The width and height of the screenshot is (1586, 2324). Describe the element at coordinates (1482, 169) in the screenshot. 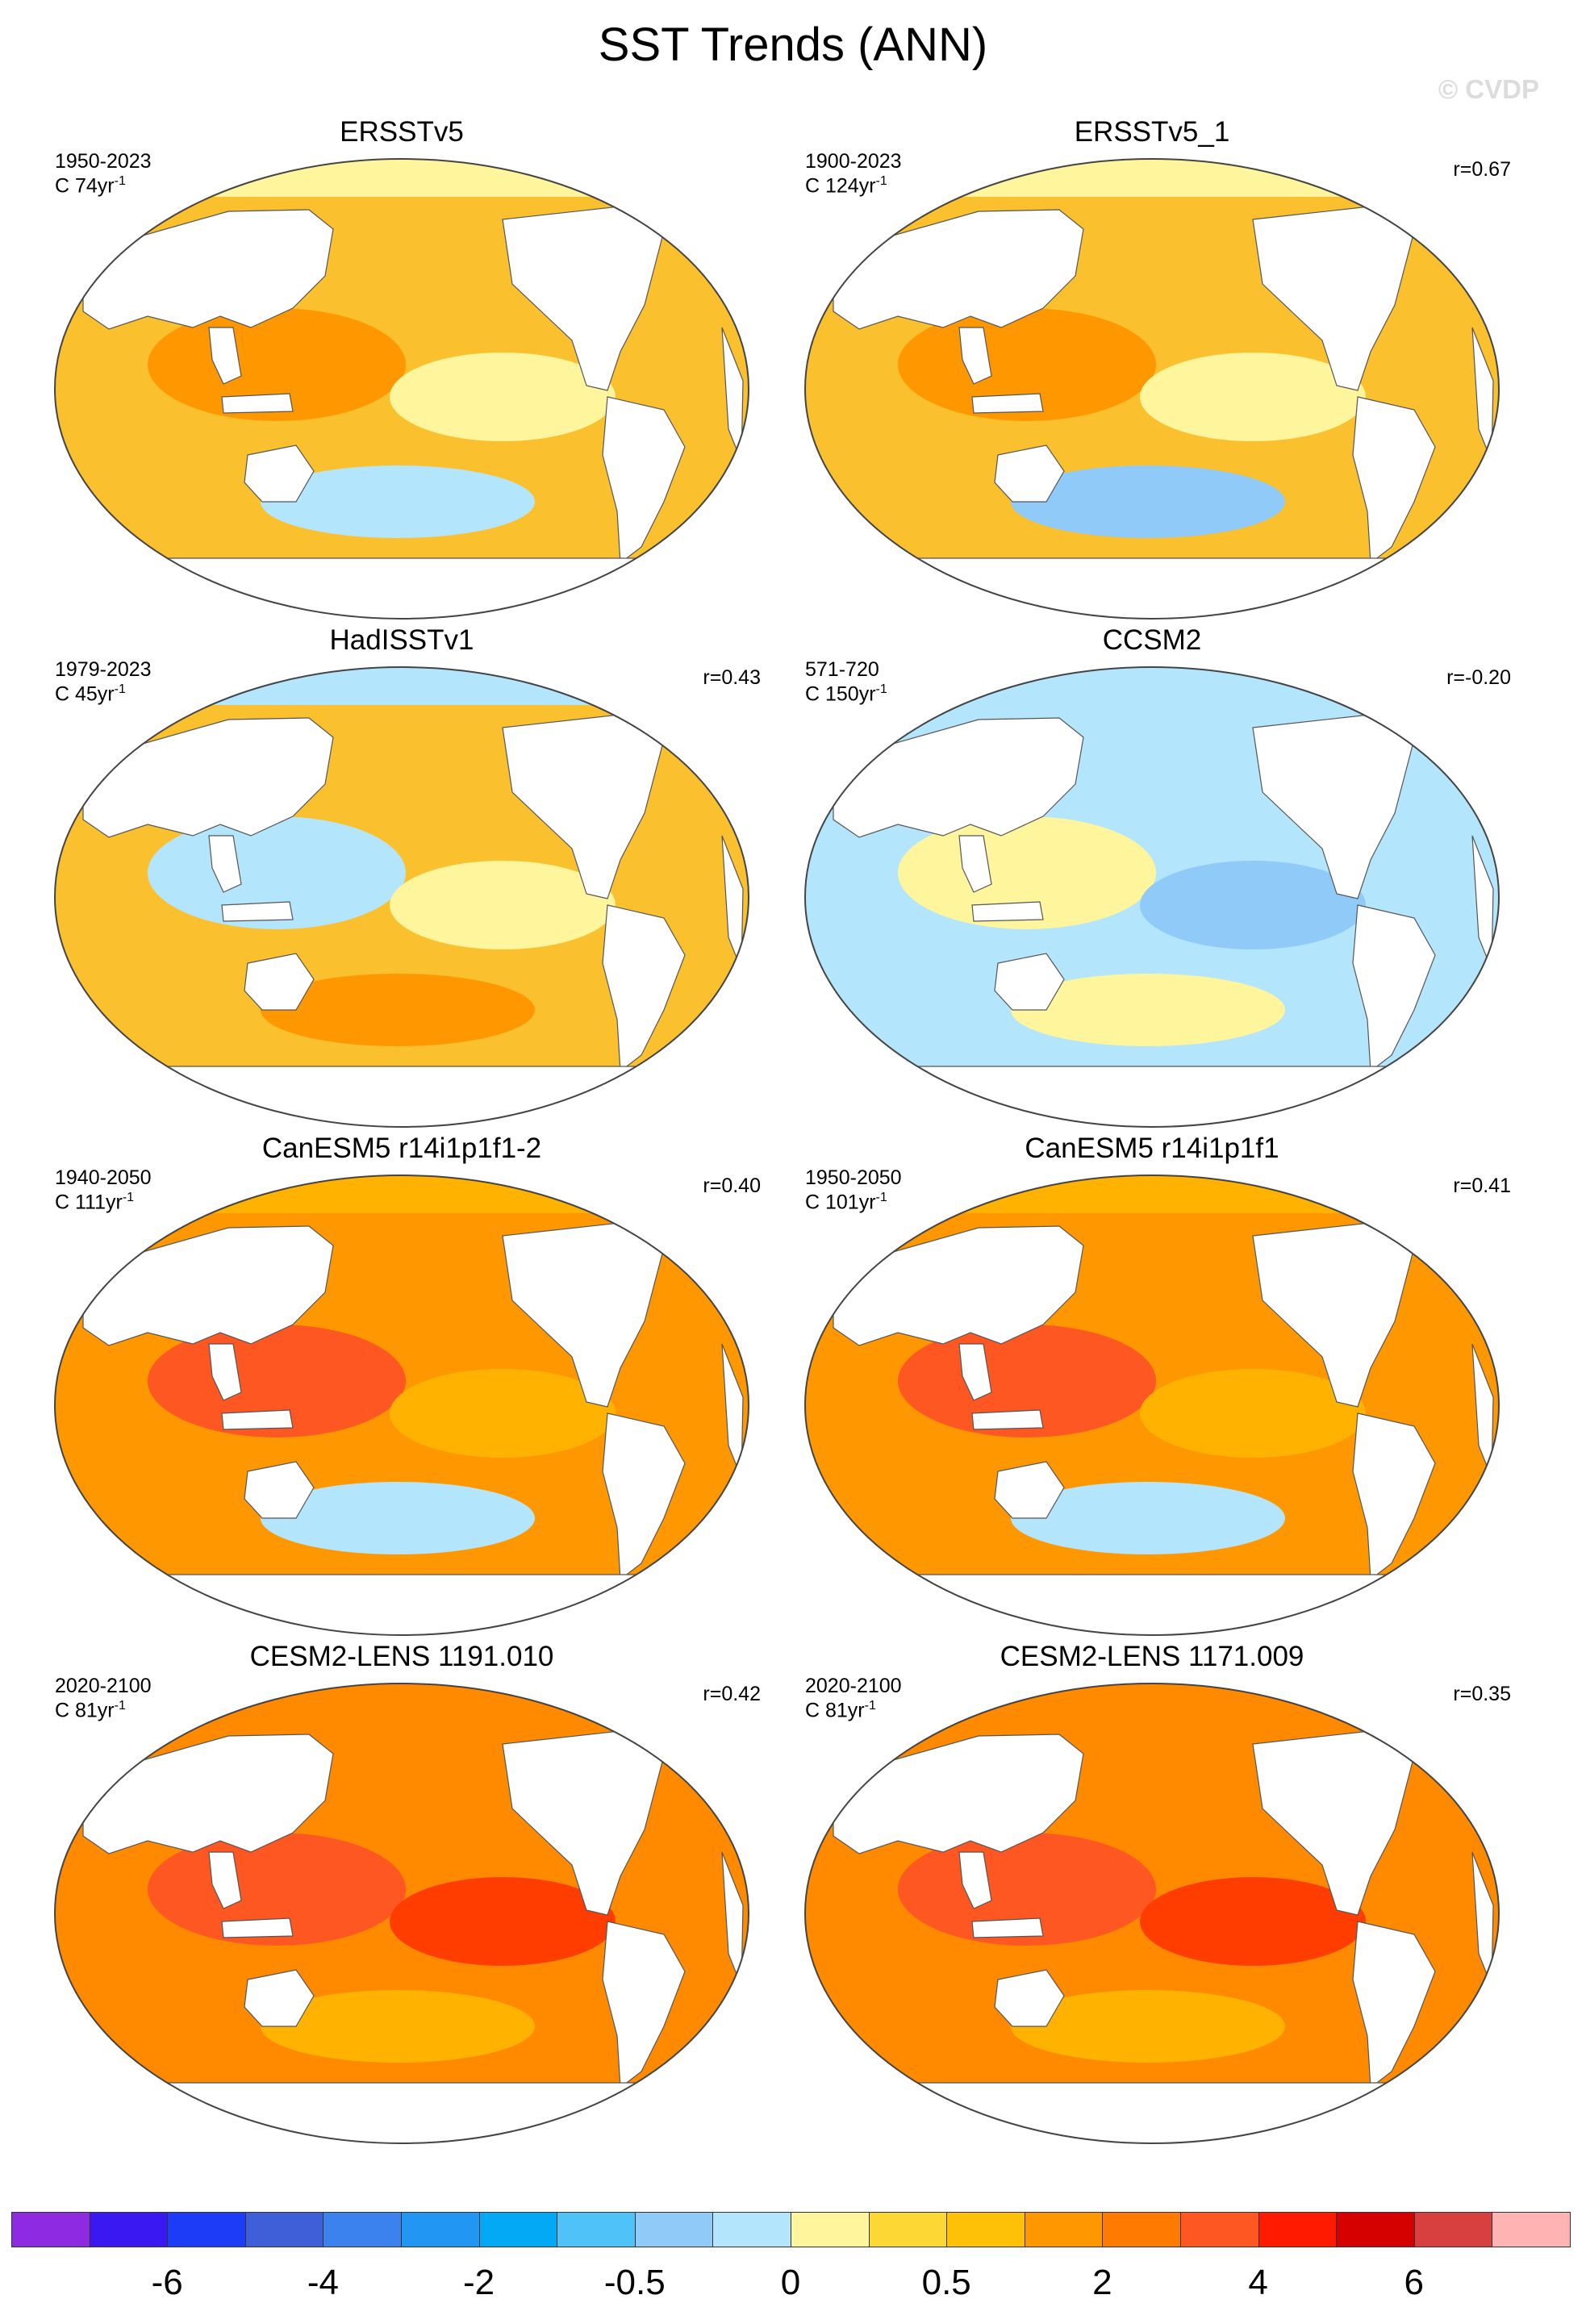

I see `panel-correlation: r=0.67` at that location.